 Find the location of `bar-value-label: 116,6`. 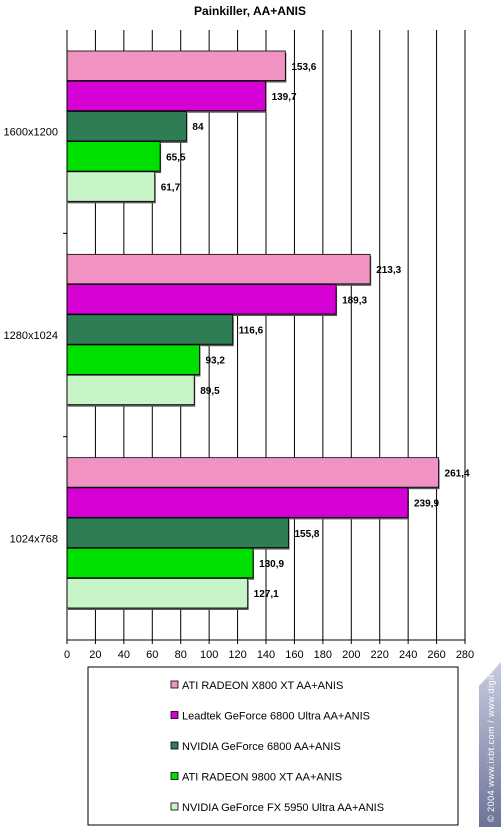

bar-value-label: 116,6 is located at coordinates (251, 330).